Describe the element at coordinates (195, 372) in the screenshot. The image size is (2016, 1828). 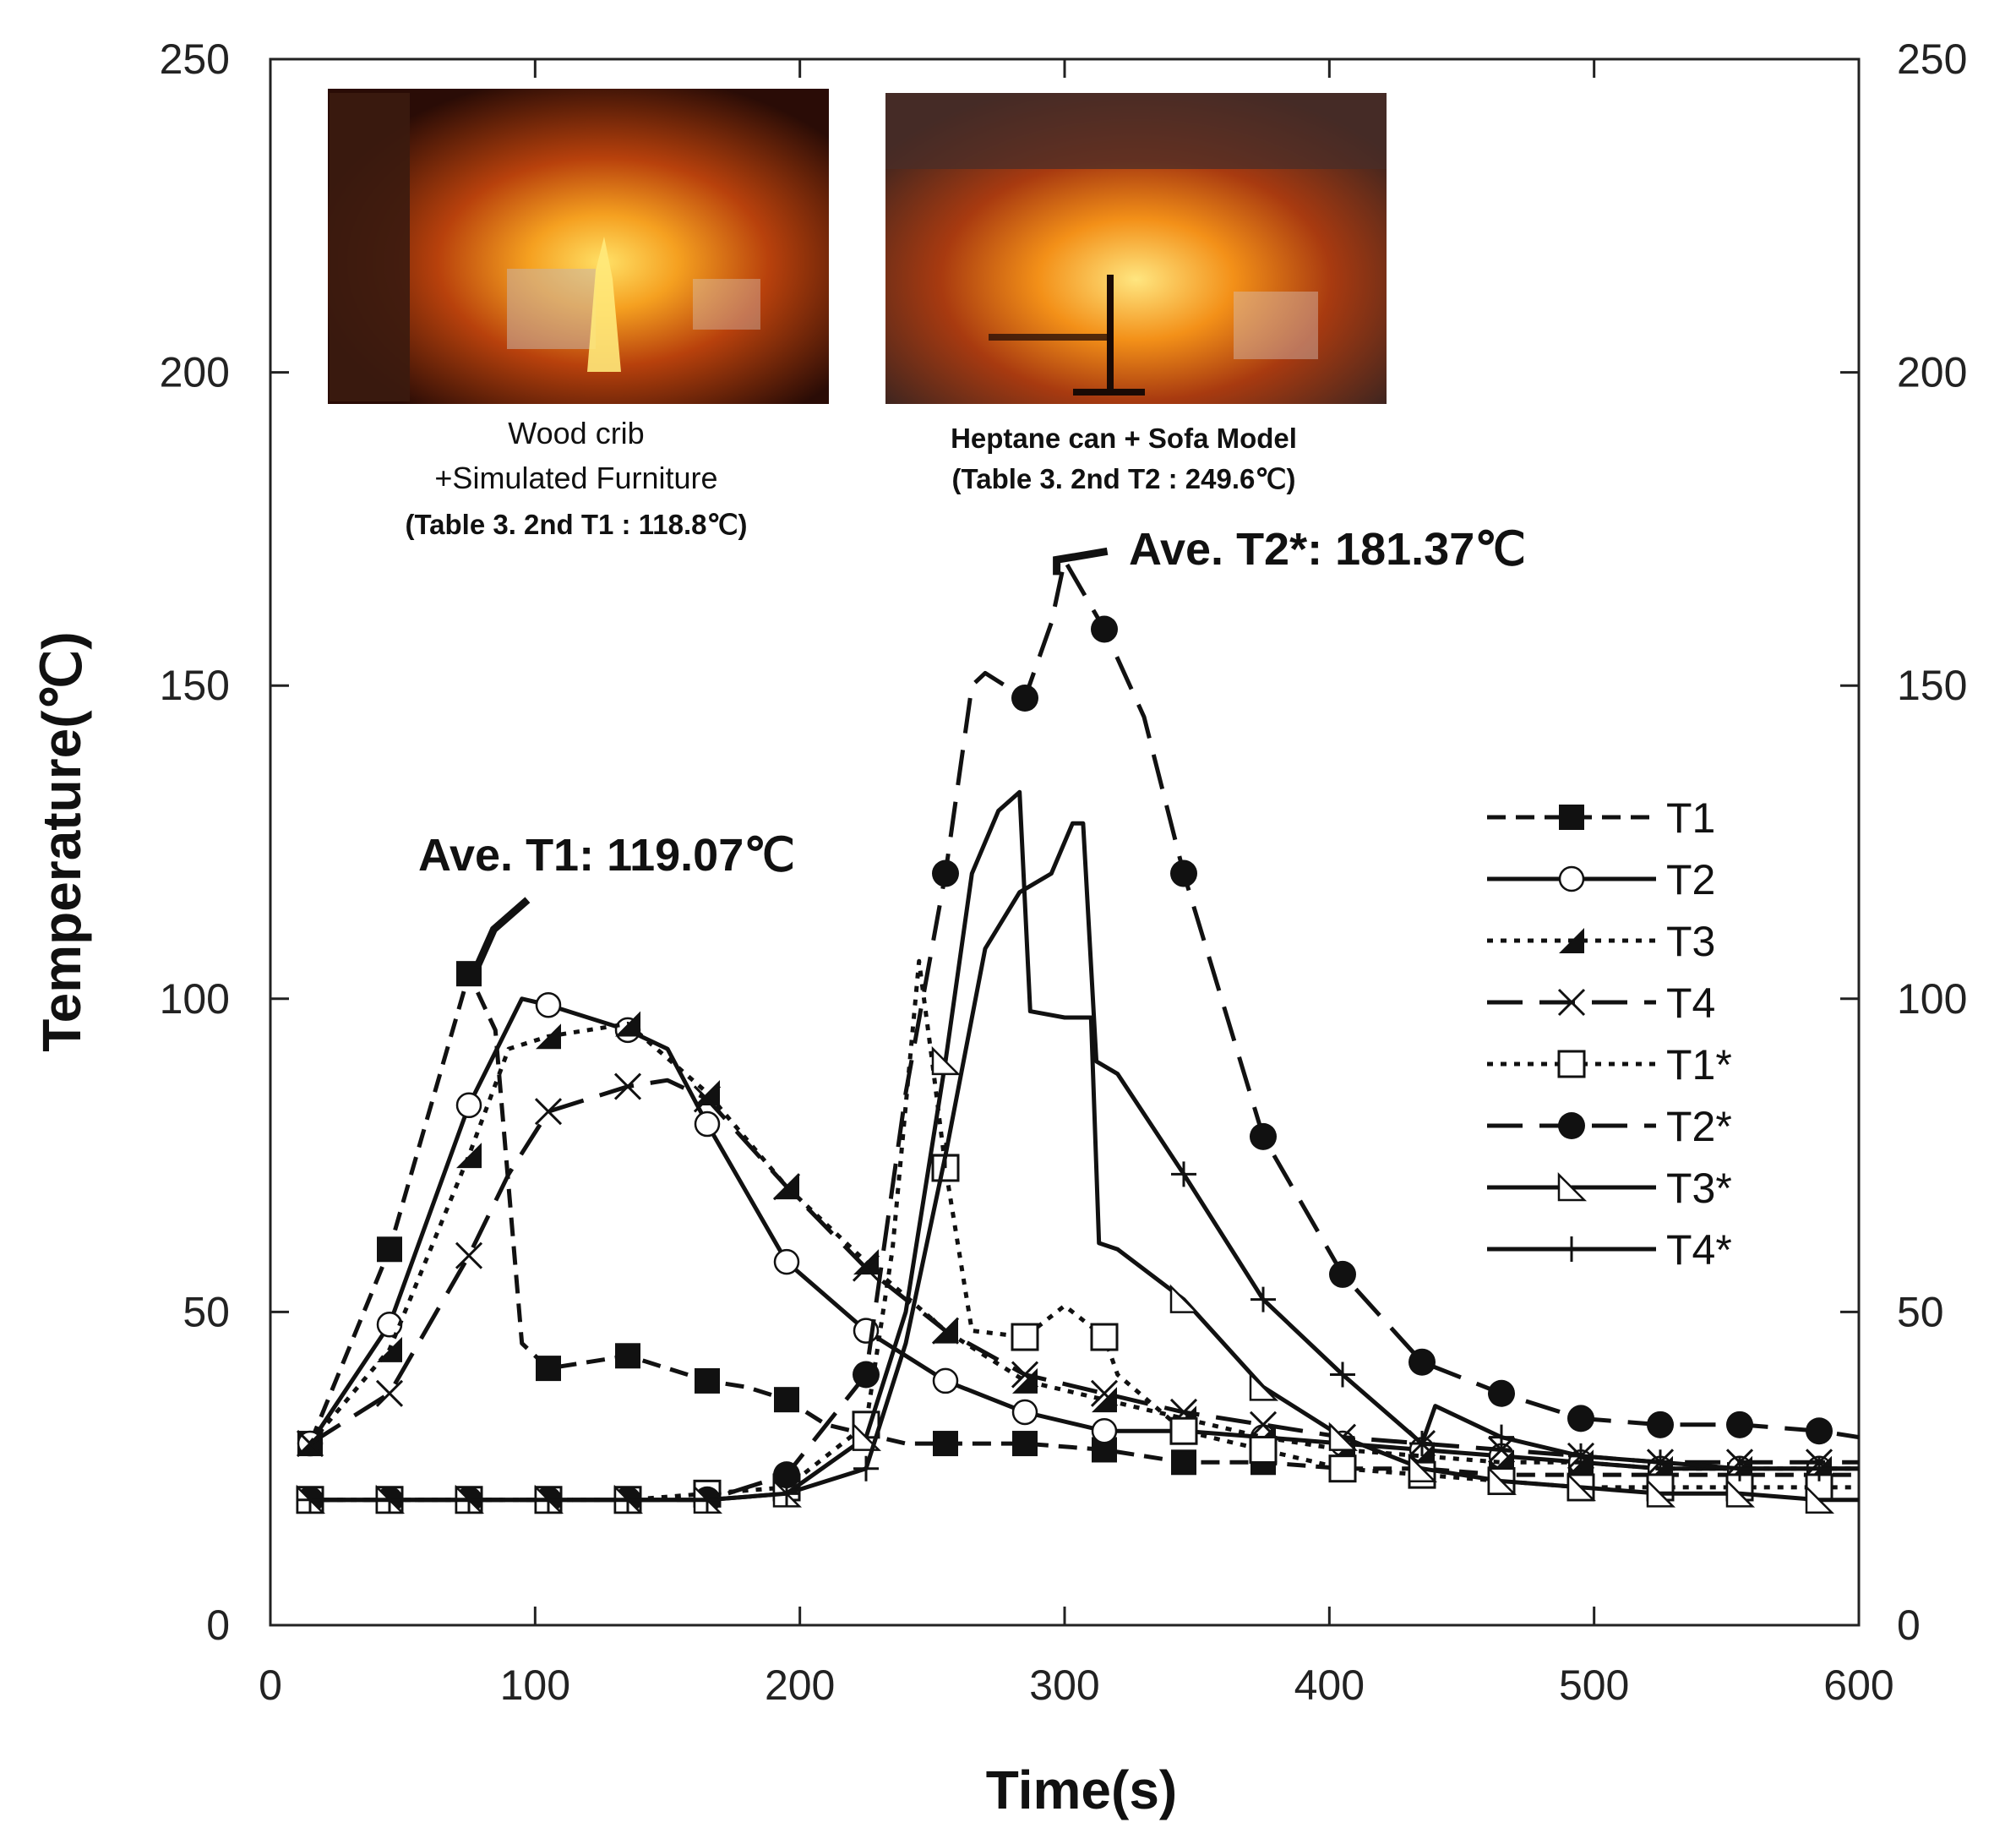
I see `y-tick-label: 200` at that location.